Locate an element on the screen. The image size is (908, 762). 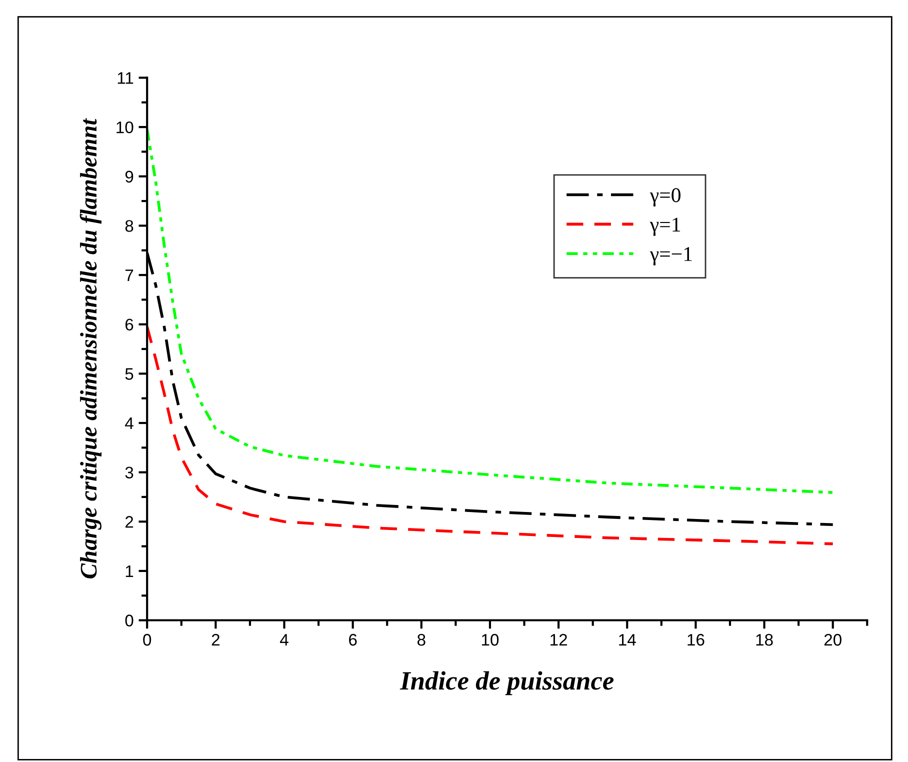
y-tick-label: 8 is located at coordinates (129, 226).